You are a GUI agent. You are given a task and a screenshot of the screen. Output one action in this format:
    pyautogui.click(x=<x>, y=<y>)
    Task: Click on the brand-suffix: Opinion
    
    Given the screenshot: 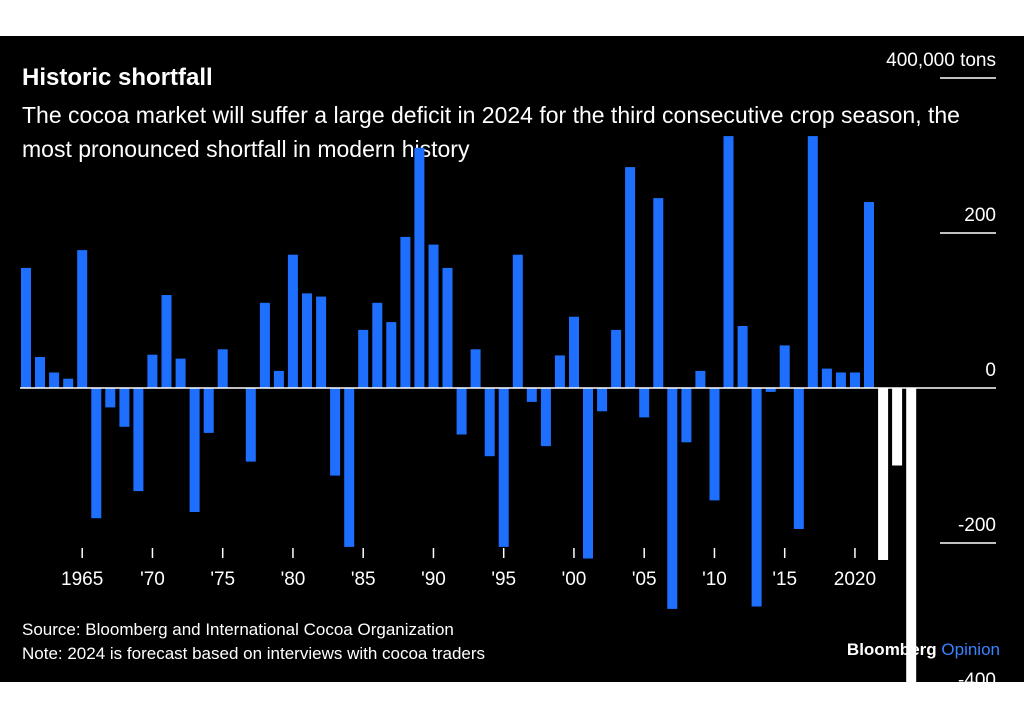 What is the action you would take?
    pyautogui.click(x=970, y=649)
    